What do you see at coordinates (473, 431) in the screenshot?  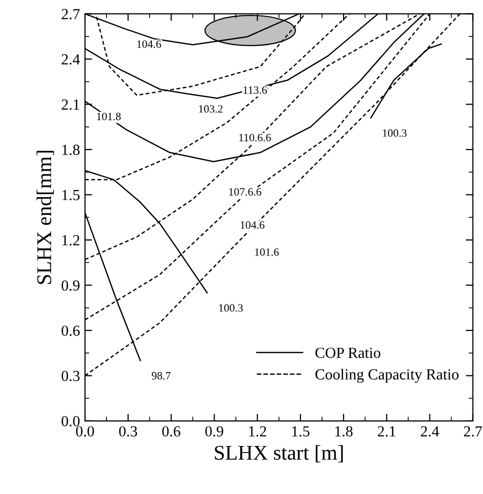 I see `x-tick-label: 2.7` at bounding box center [473, 431].